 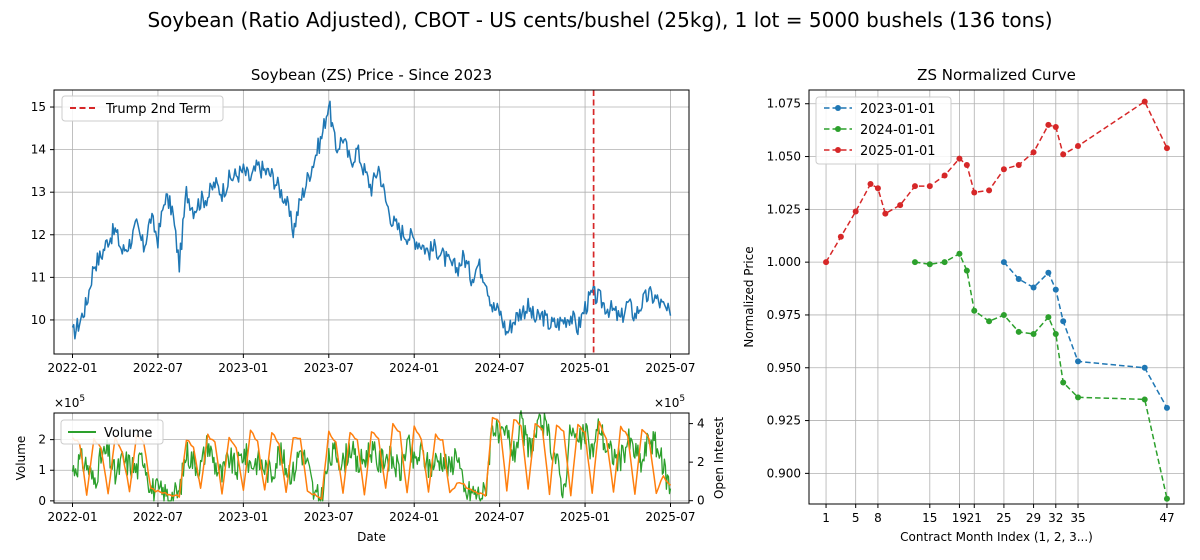 What do you see at coordinates (701, 462) in the screenshot?
I see `open-interest-y-tick-label: 2` at bounding box center [701, 462].